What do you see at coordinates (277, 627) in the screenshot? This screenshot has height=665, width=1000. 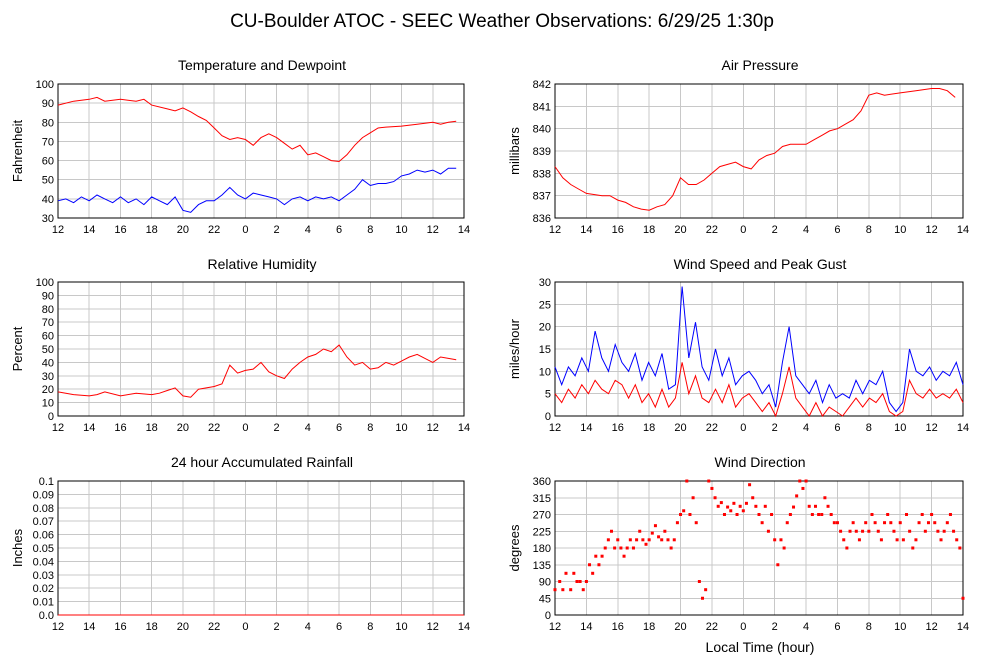 I see `x-tick-label: 2` at bounding box center [277, 627].